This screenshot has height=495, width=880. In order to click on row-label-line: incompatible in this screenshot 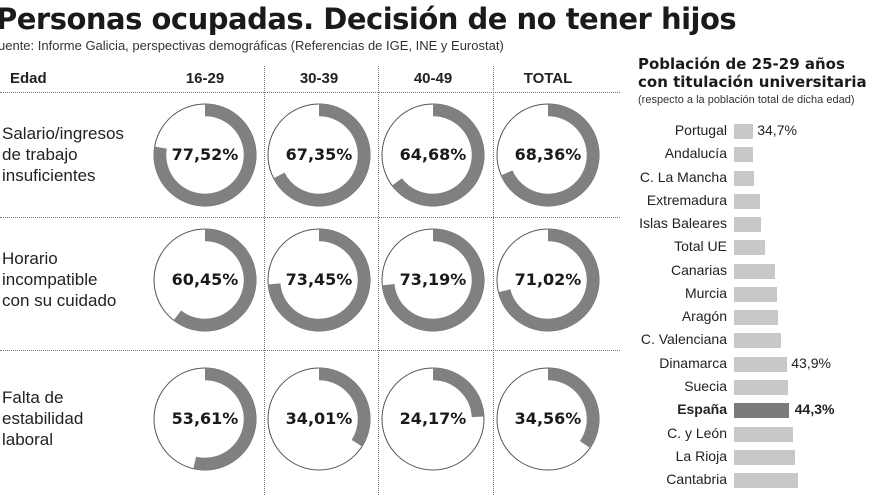, I will do `click(50, 279)`.